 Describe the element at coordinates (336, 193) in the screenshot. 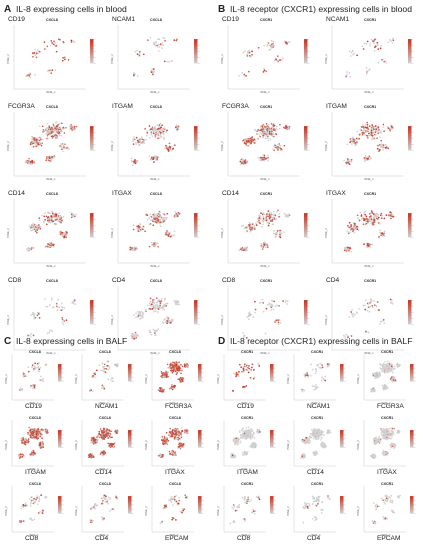

I see `gene-label: ITGAX` at that location.